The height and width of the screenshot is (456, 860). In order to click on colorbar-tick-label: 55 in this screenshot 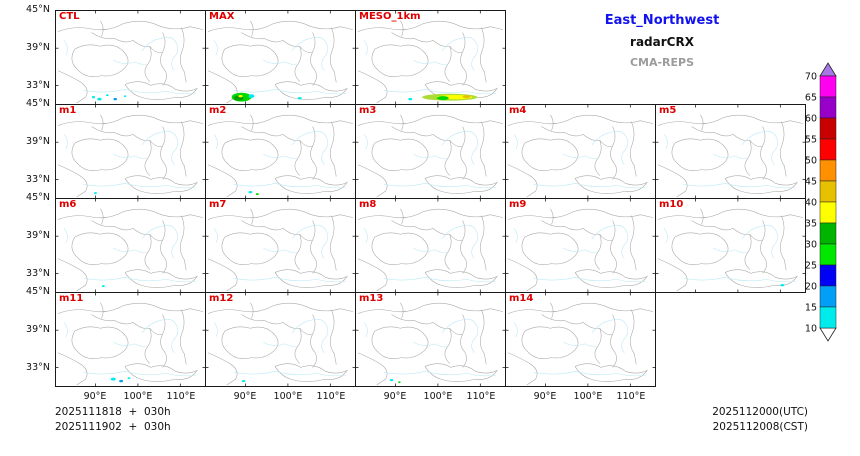, I will do `click(811, 140)`.